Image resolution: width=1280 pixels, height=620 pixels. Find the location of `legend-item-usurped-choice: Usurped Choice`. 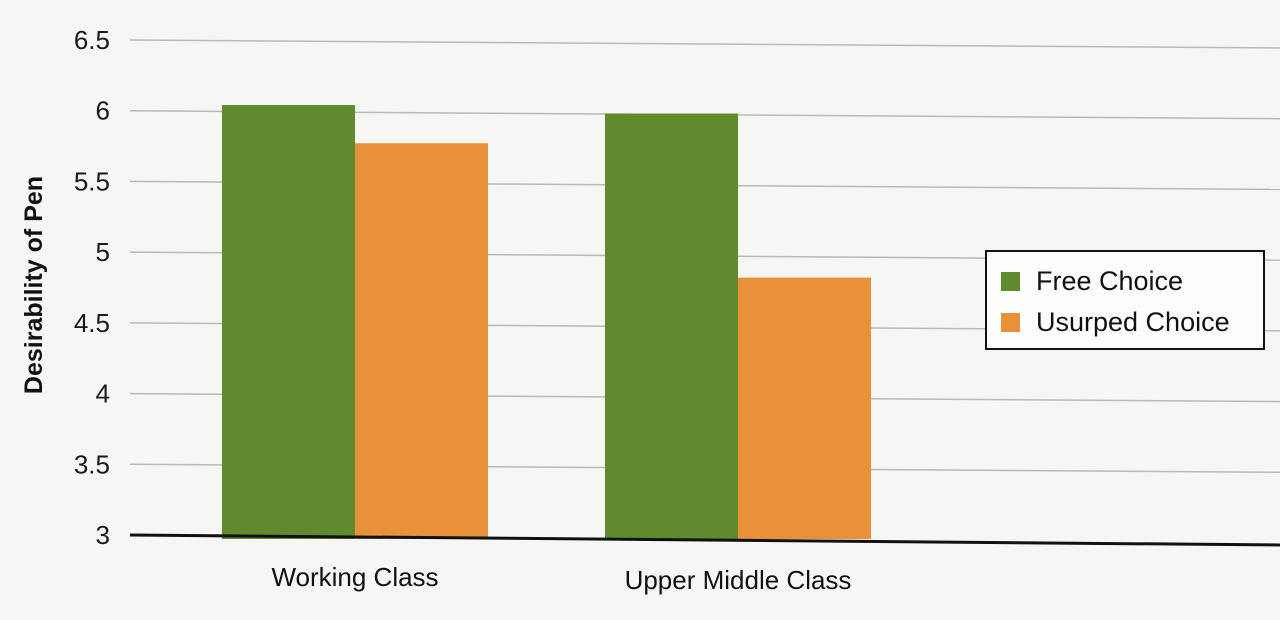

legend-item-usurped-choice: Usurped Choice is located at coordinates (1115, 322).